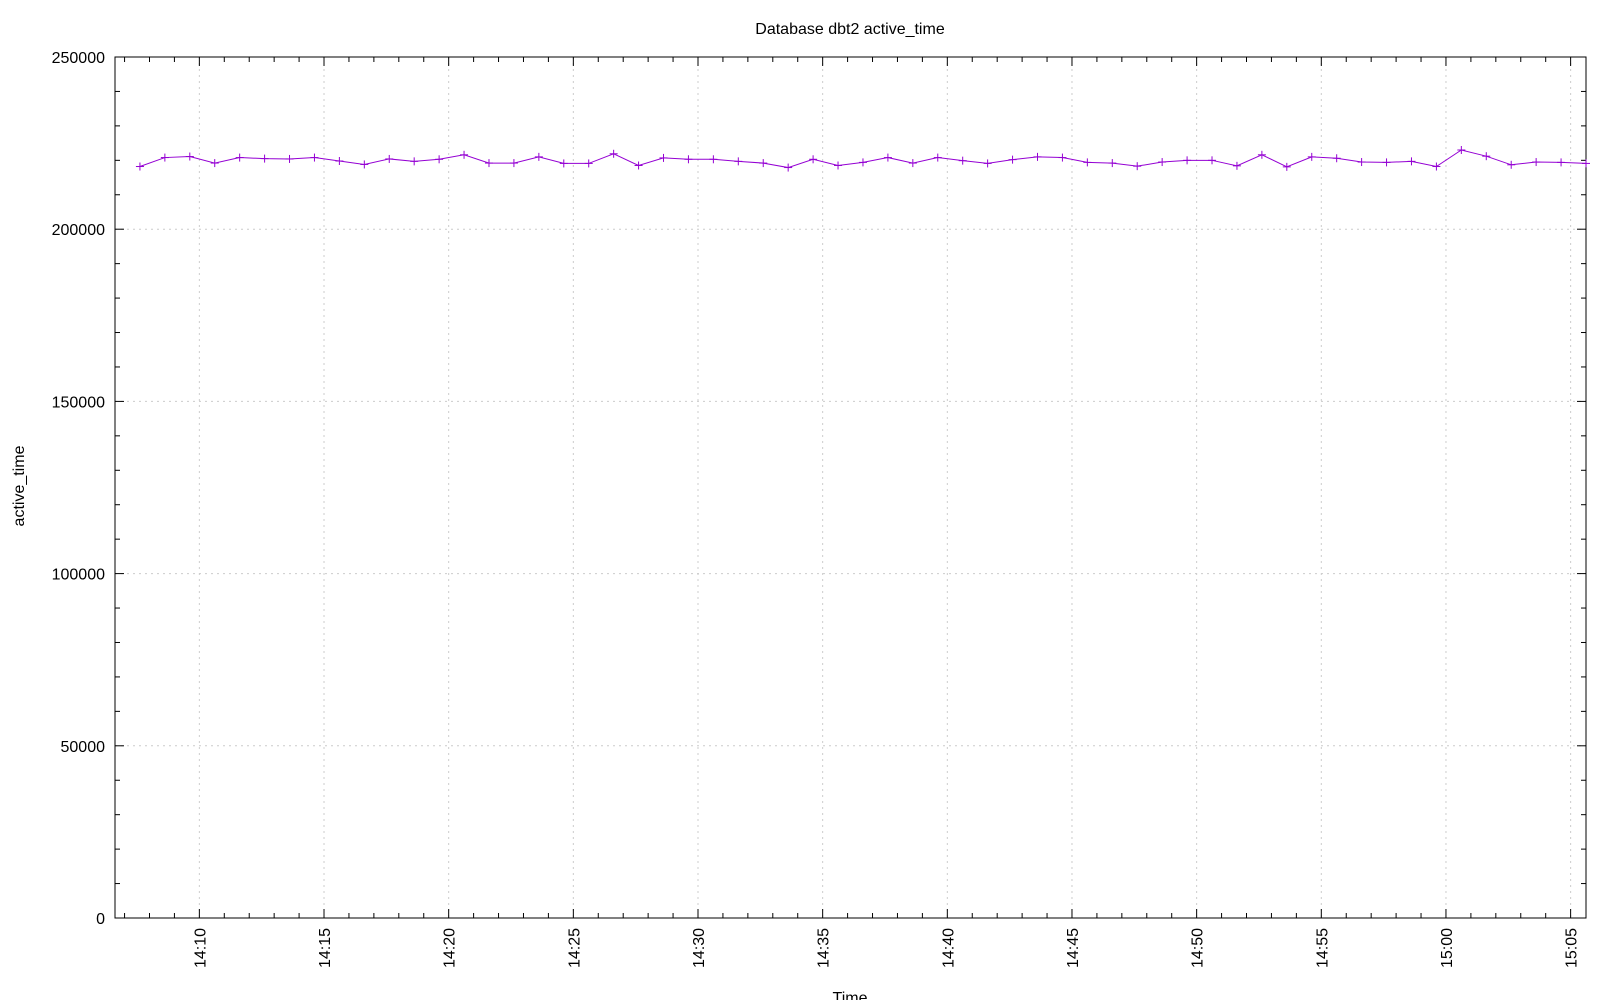 This screenshot has height=1005, width=1600. Describe the element at coordinates (100, 919) in the screenshot. I see `y-tick-label: 0` at that location.